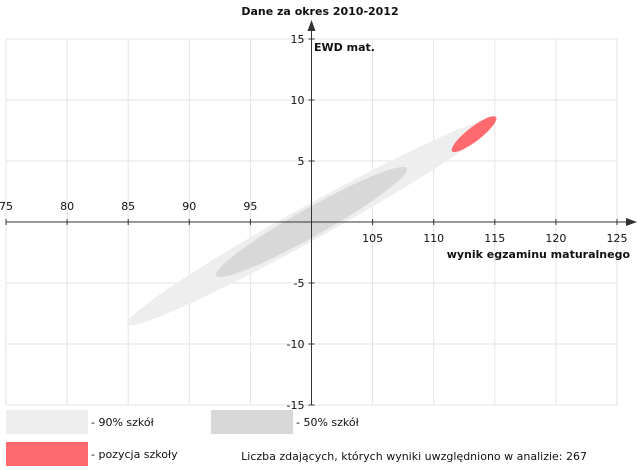 This screenshot has width=640, height=470. Describe the element at coordinates (298, 100) in the screenshot. I see `y-tick-label: 10` at that location.